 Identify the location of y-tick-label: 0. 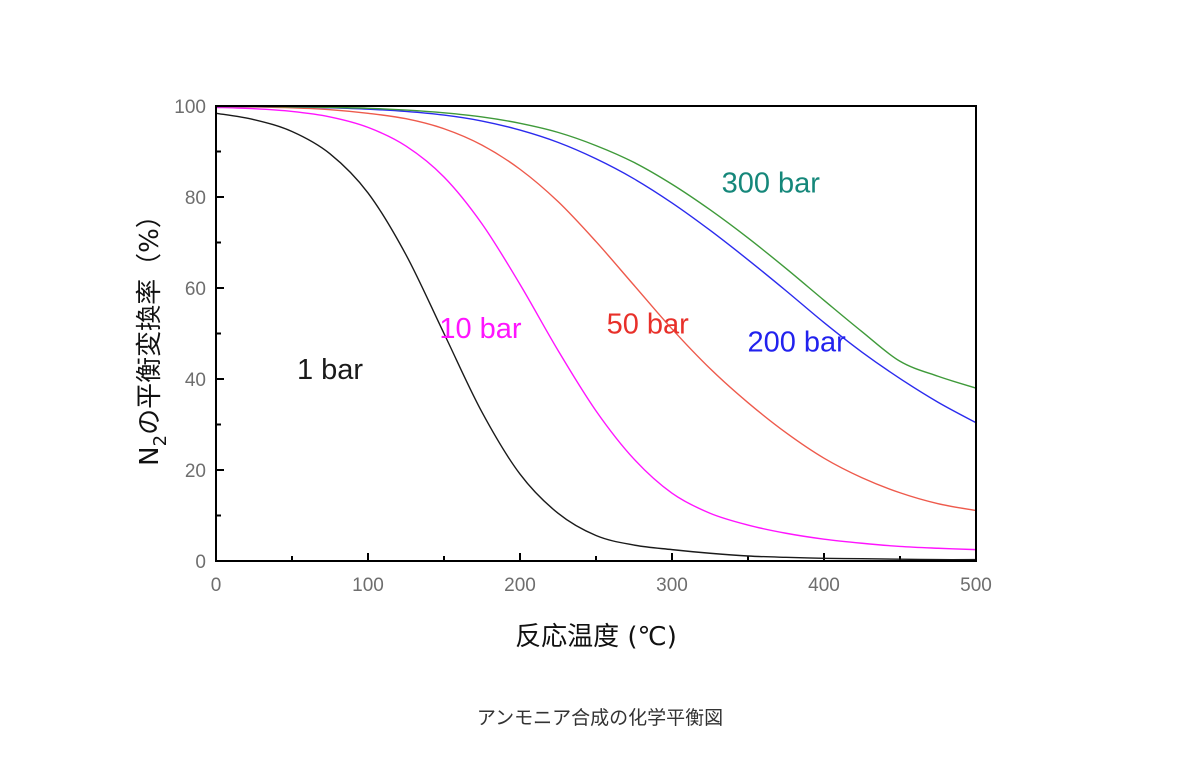
(200, 562).